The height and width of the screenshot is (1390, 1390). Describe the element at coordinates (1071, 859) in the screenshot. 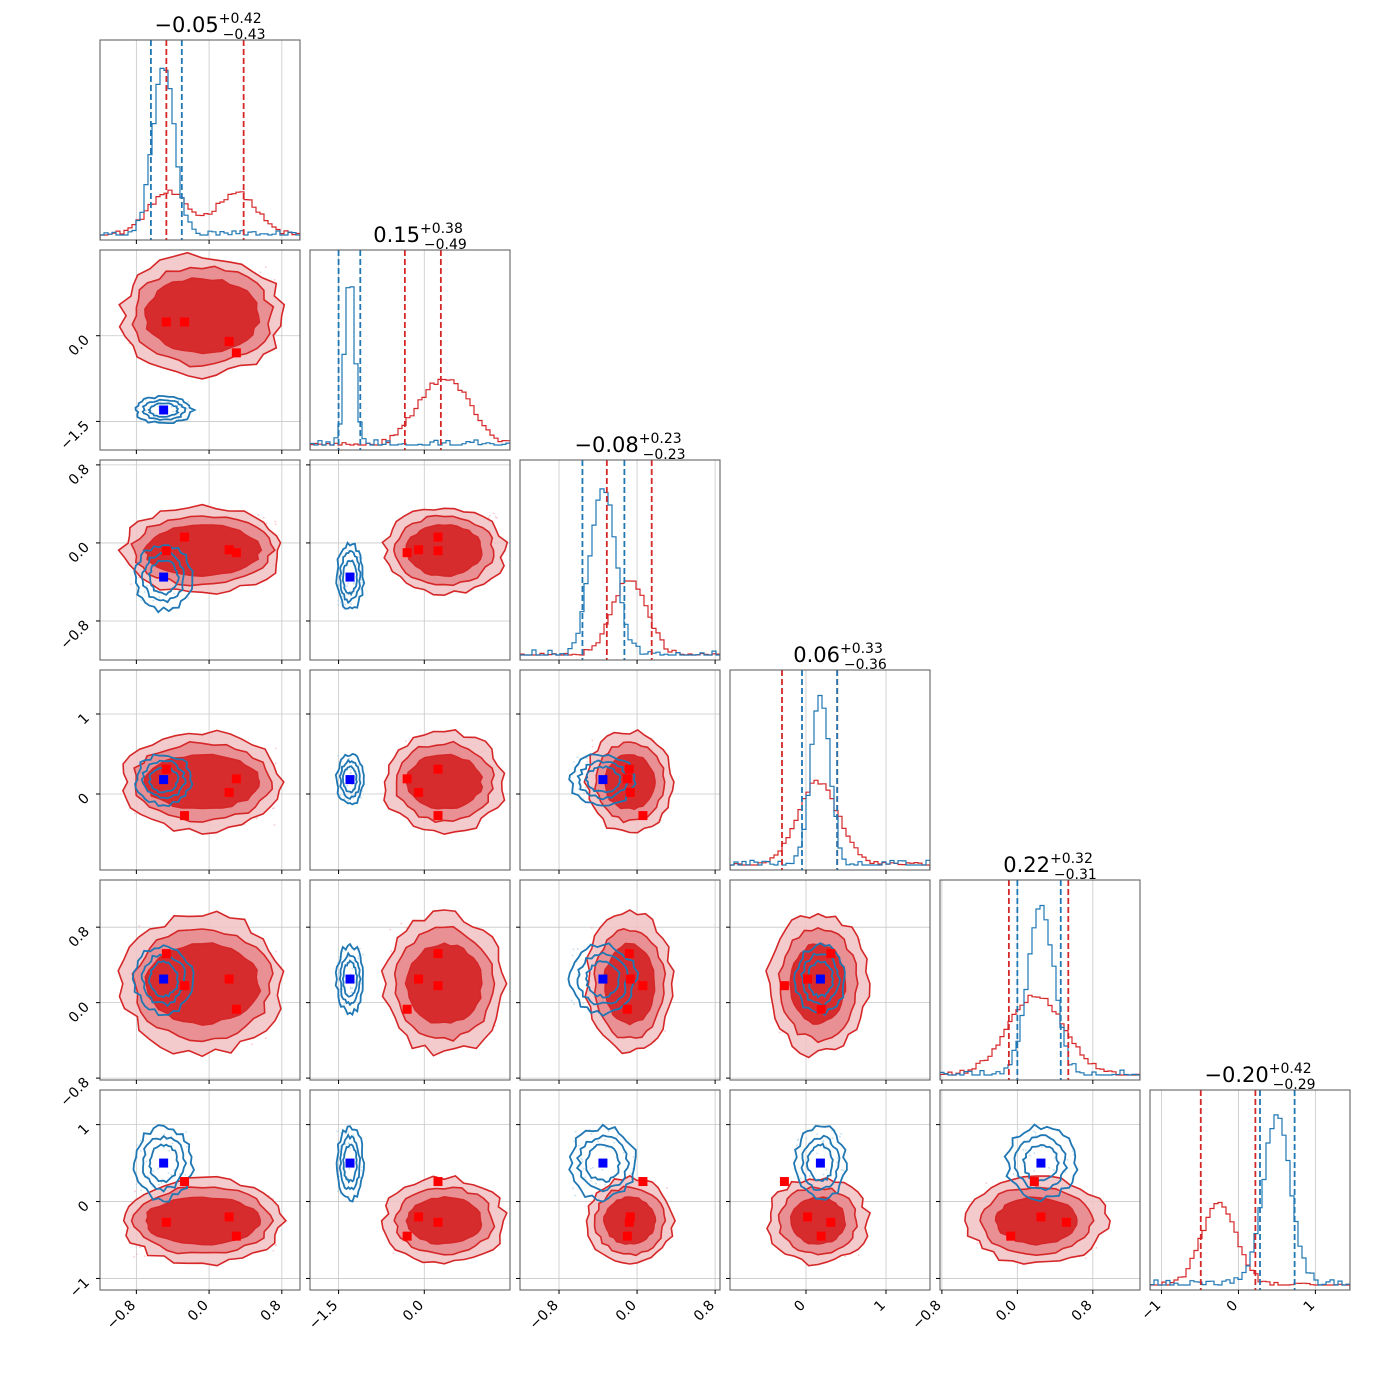

I see `title-plus: +0.32` at that location.